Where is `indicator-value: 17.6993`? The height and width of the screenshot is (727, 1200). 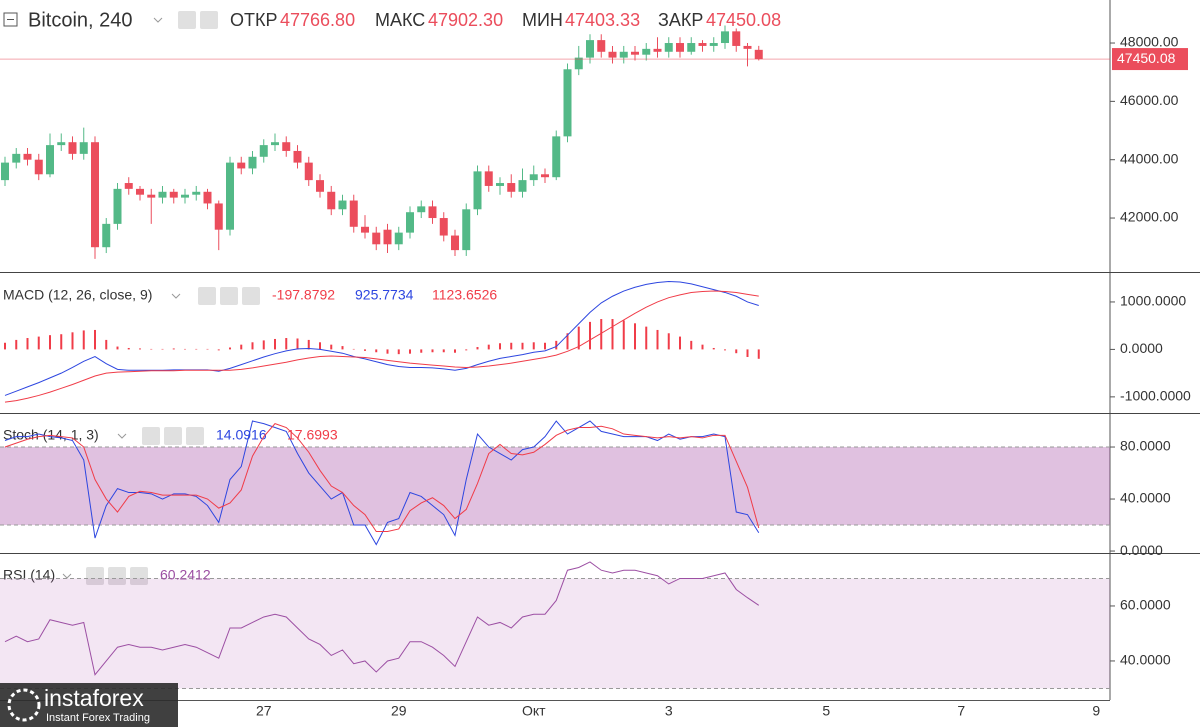 indicator-value: 17.6993 is located at coordinates (312, 435).